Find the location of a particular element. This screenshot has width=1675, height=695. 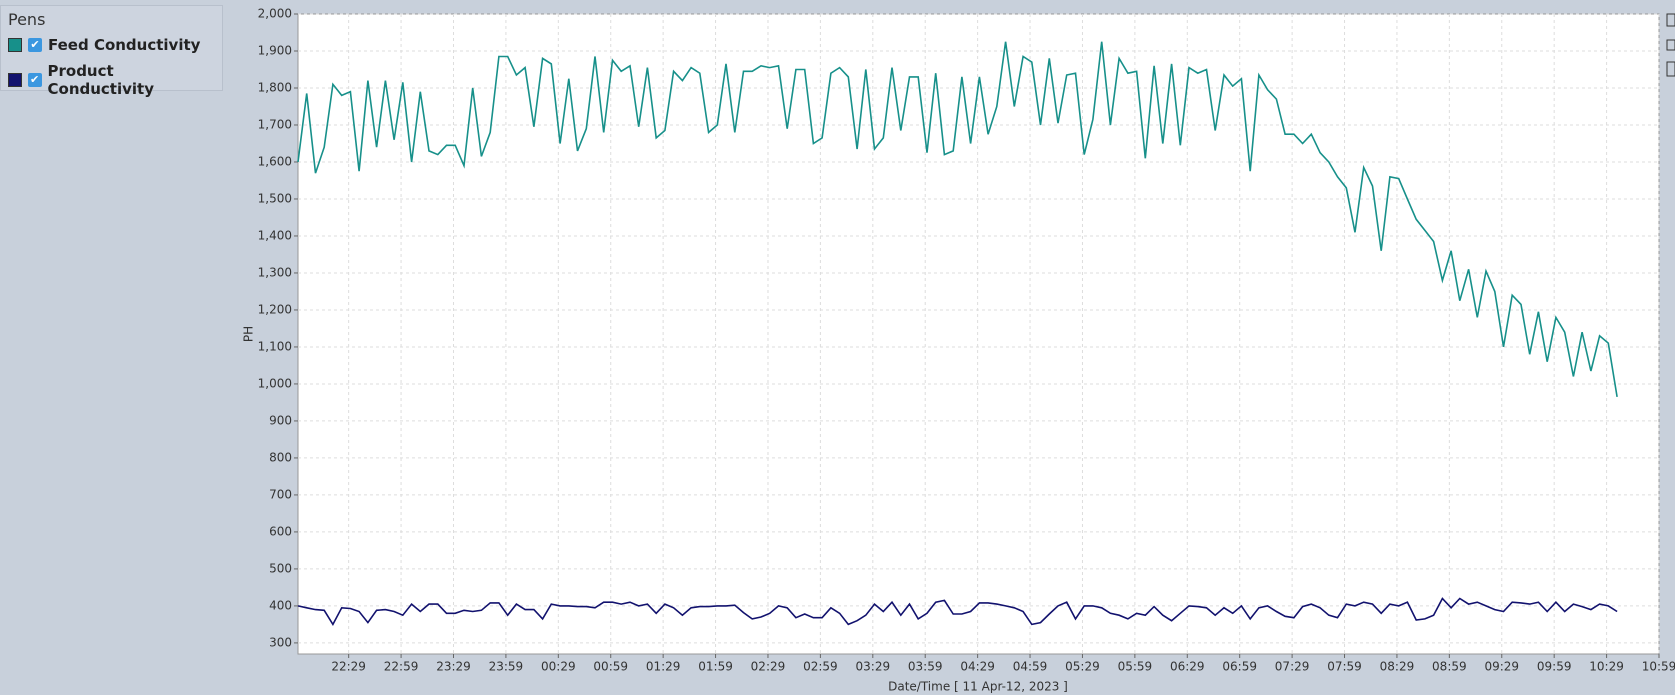

x-tick-label: 00:29 is located at coordinates (558, 667).